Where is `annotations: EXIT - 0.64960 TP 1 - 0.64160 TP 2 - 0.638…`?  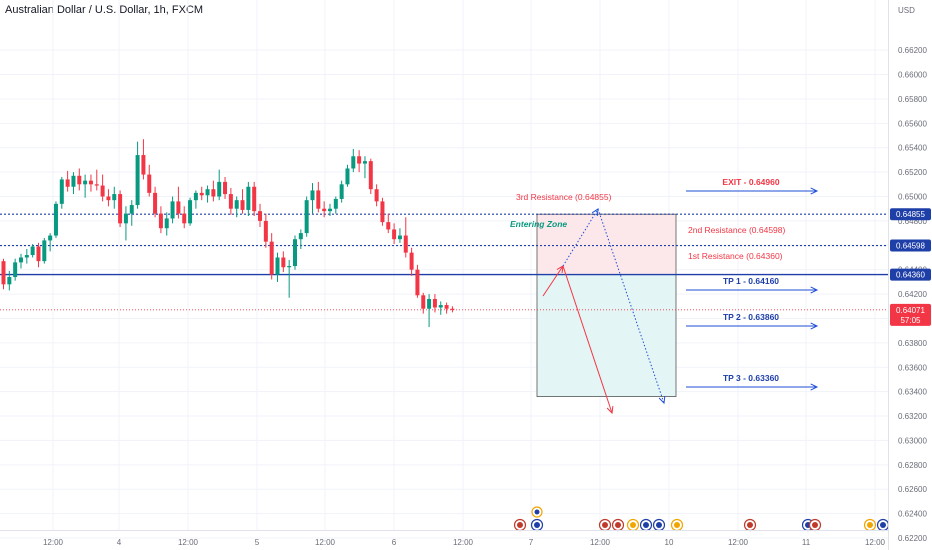 annotations: EXIT - 0.64960 TP 1 - 0.64160 TP 2 - 0.638… is located at coordinates (648, 280).